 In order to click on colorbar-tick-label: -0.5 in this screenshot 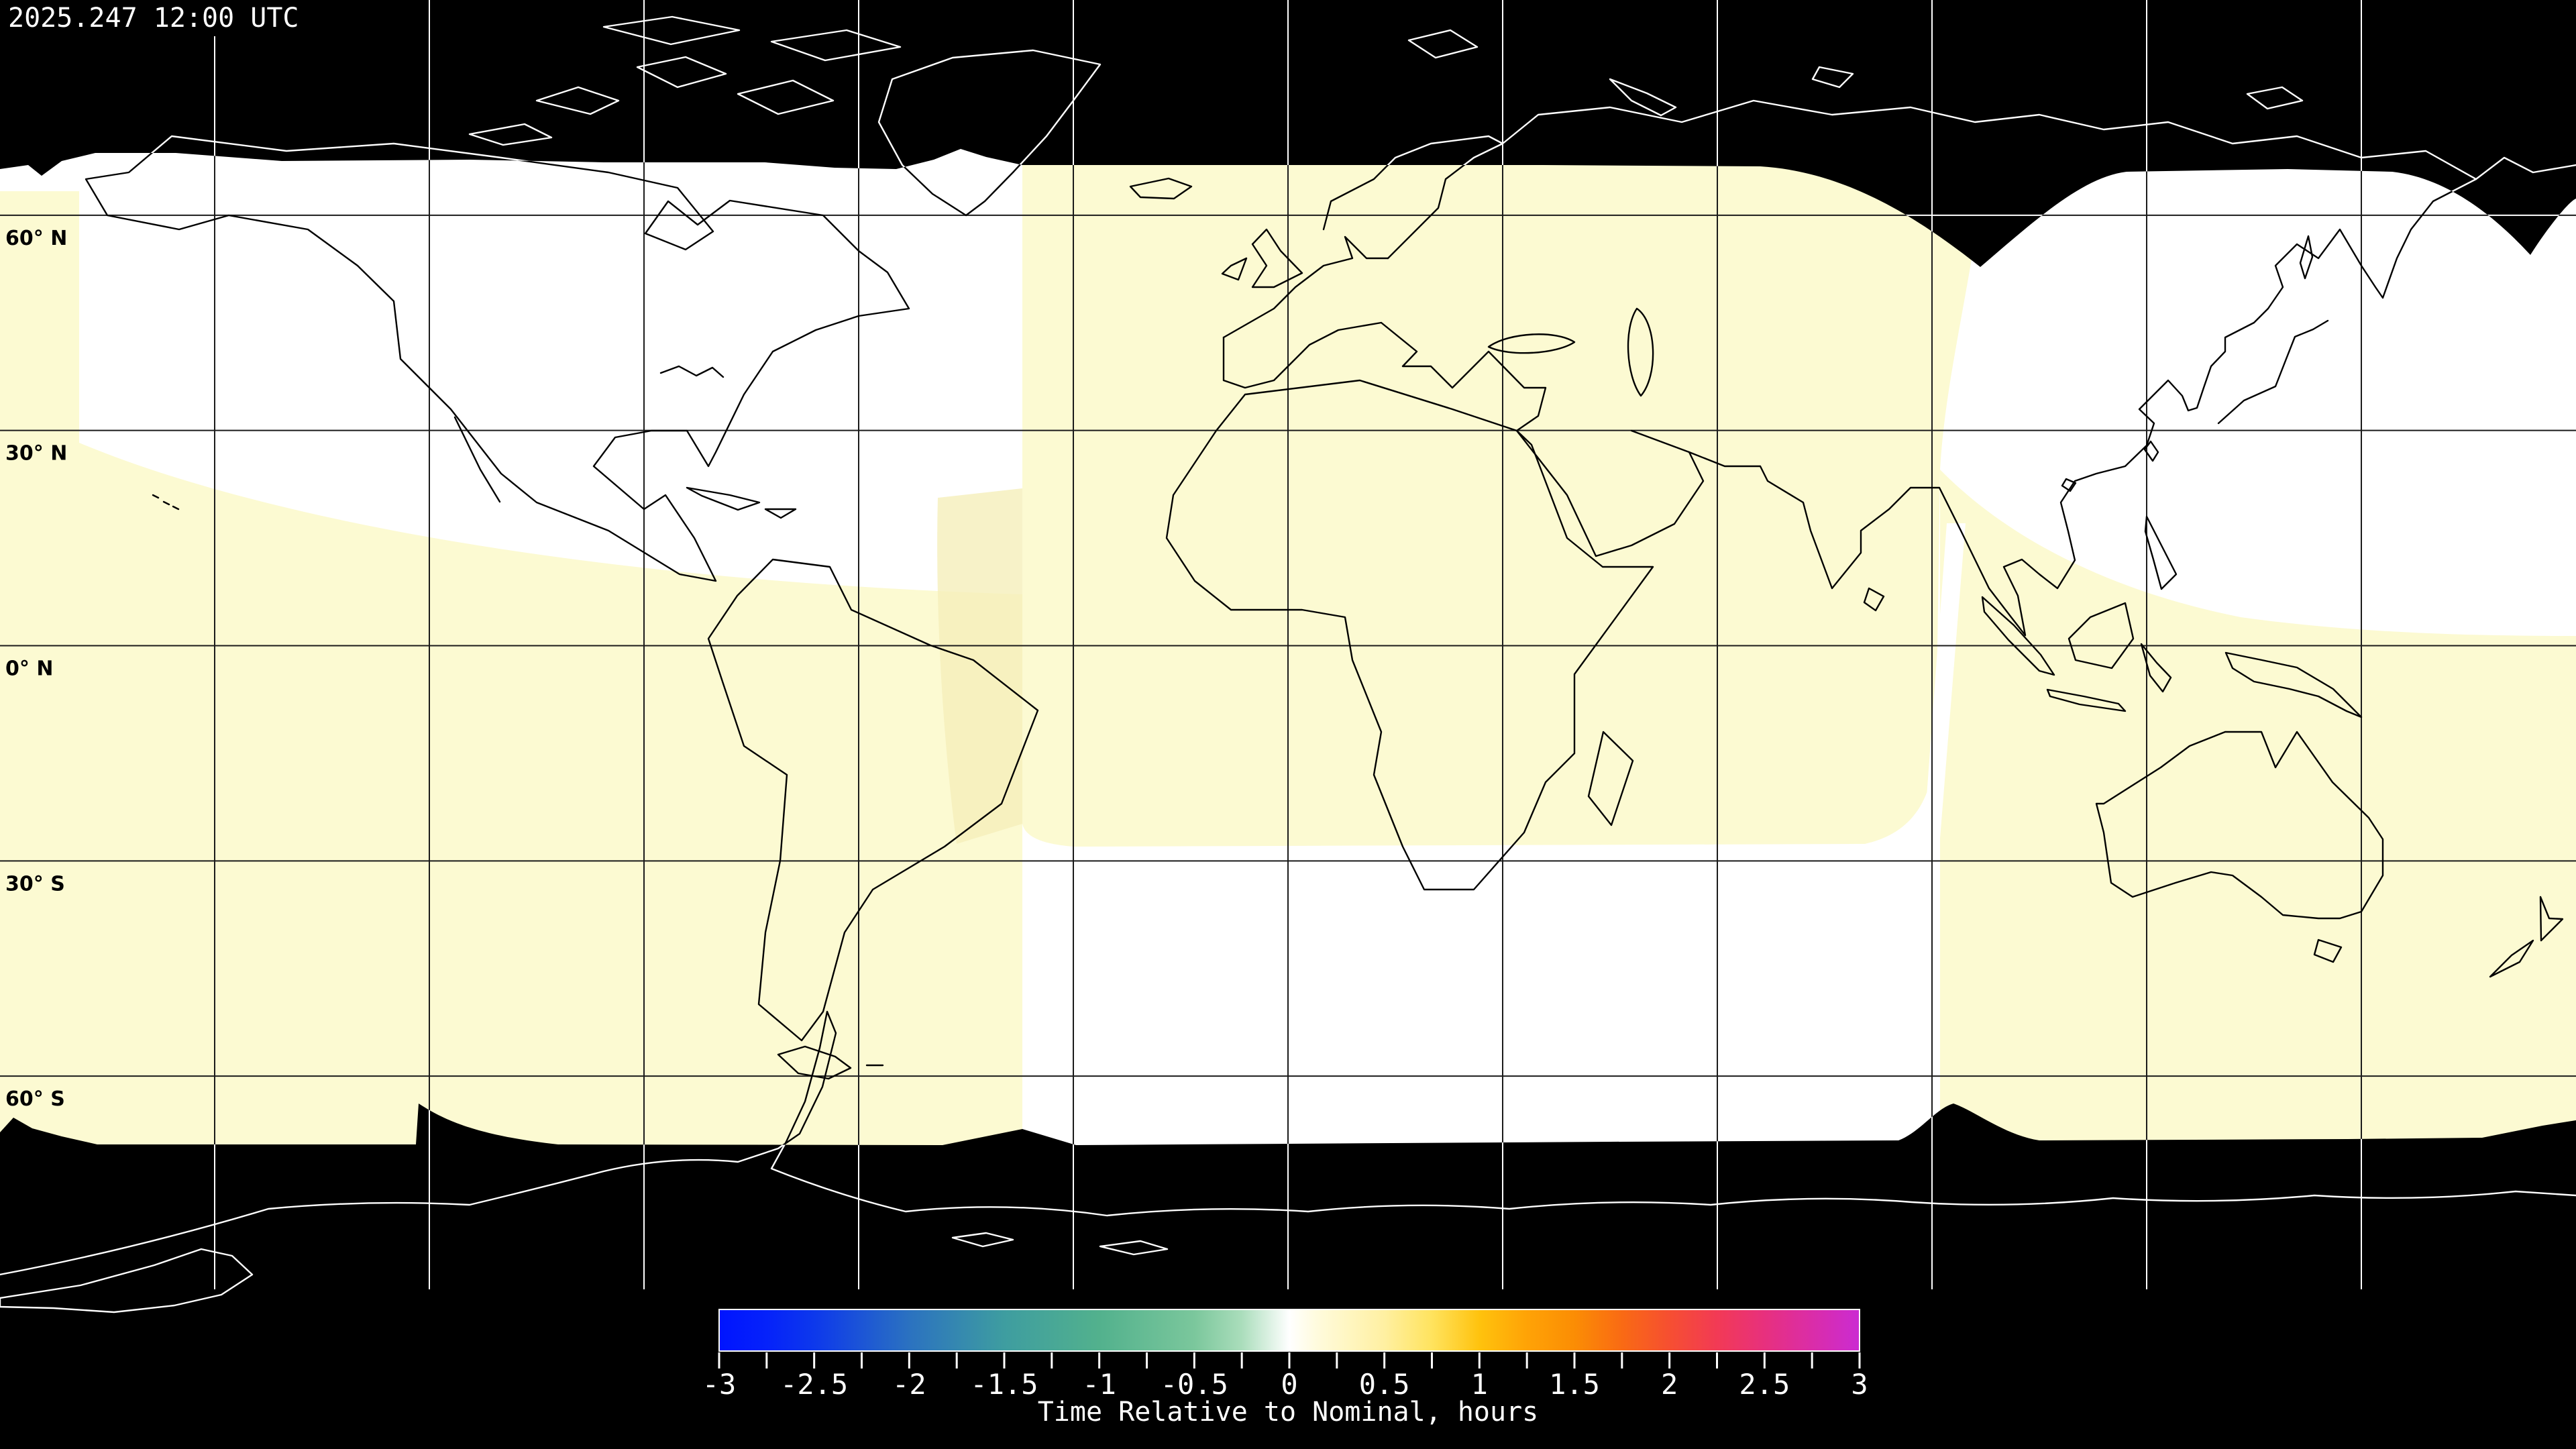, I will do `click(1194, 1384)`.